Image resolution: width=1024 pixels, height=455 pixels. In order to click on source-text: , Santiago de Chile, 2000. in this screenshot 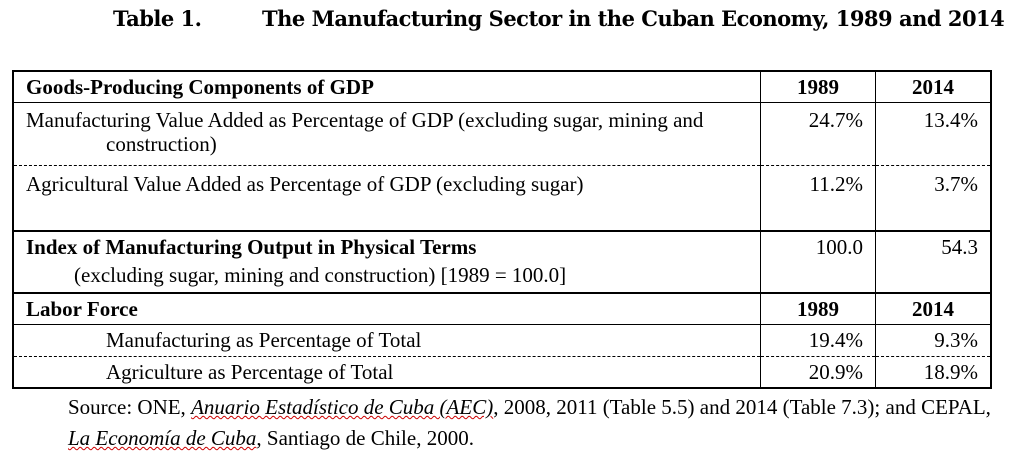, I will do `click(365, 438)`.